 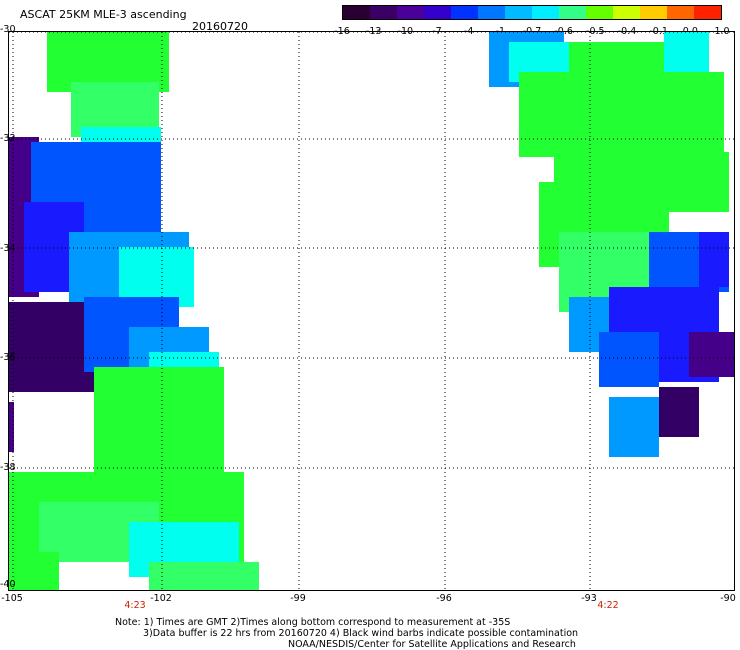 I want to click on lat-label: -32, so click(x=8, y=138).